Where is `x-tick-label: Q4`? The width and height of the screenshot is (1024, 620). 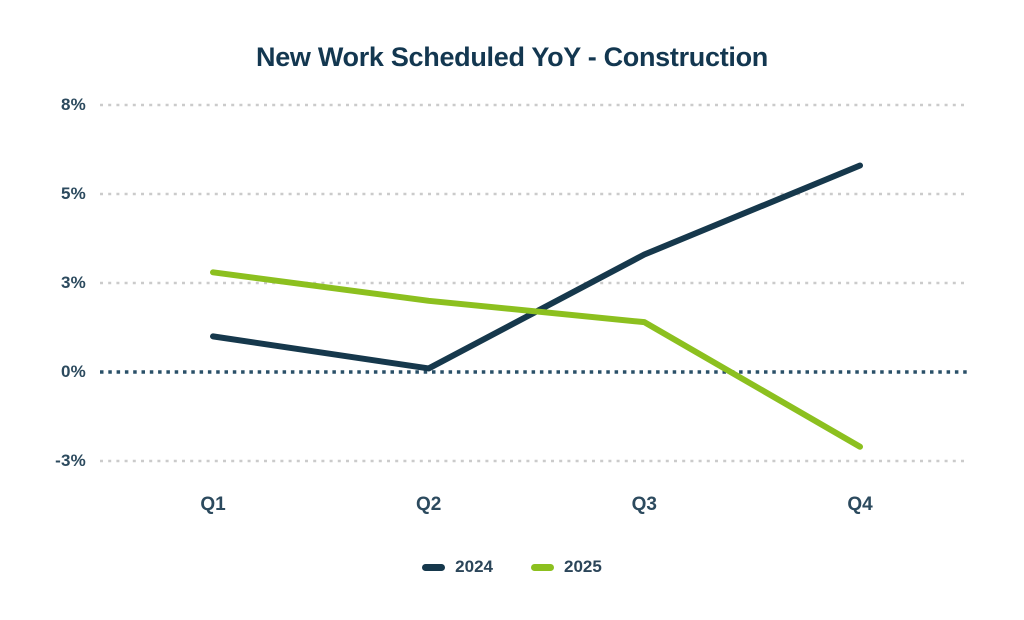 x-tick-label: Q4 is located at coordinates (860, 504).